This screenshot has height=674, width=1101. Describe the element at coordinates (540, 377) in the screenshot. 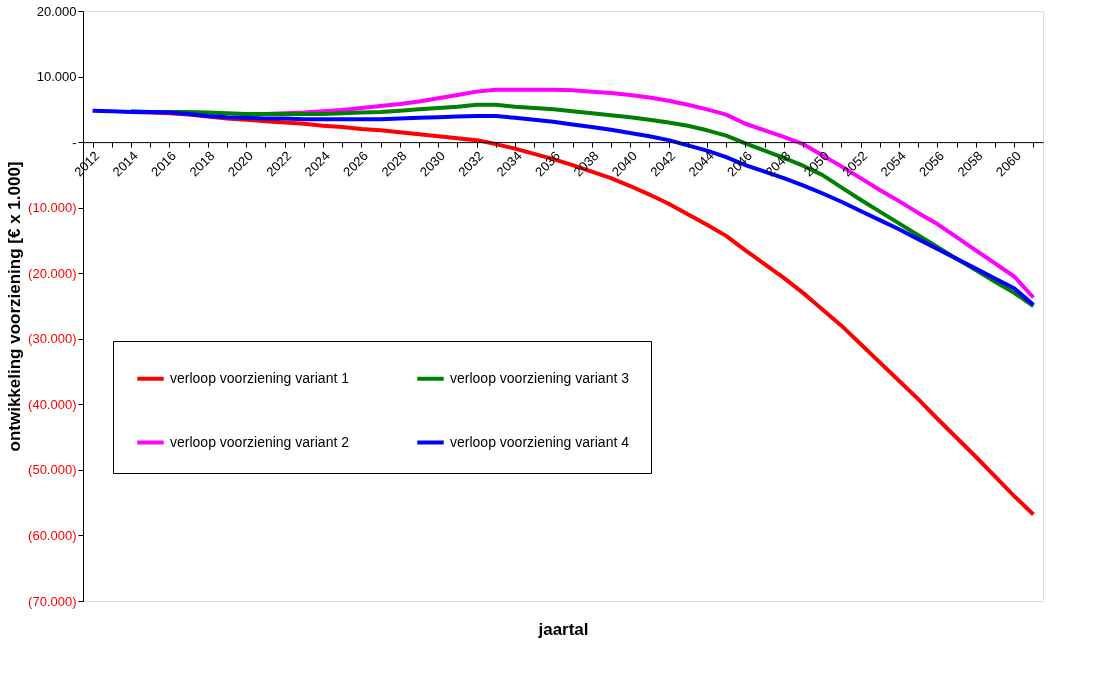

I see `legend-label: verloop voorziening variant 3` at that location.